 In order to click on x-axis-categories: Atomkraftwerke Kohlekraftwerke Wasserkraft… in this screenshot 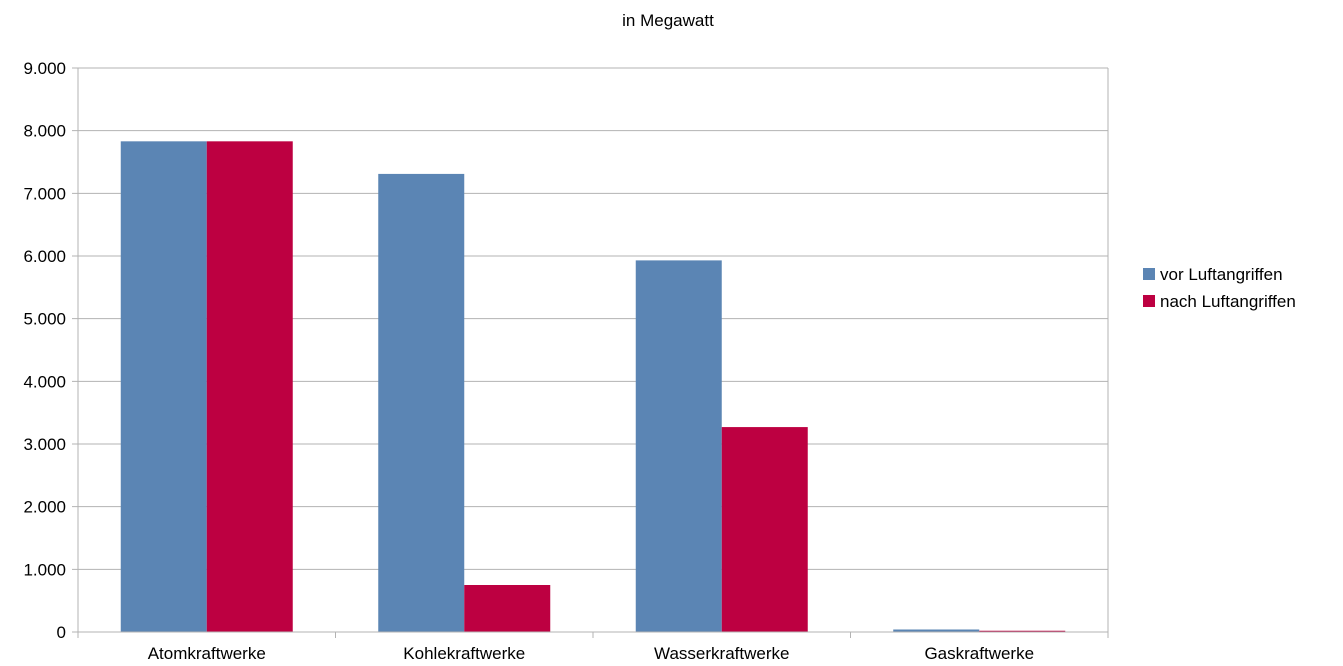, I will do `click(591, 653)`.